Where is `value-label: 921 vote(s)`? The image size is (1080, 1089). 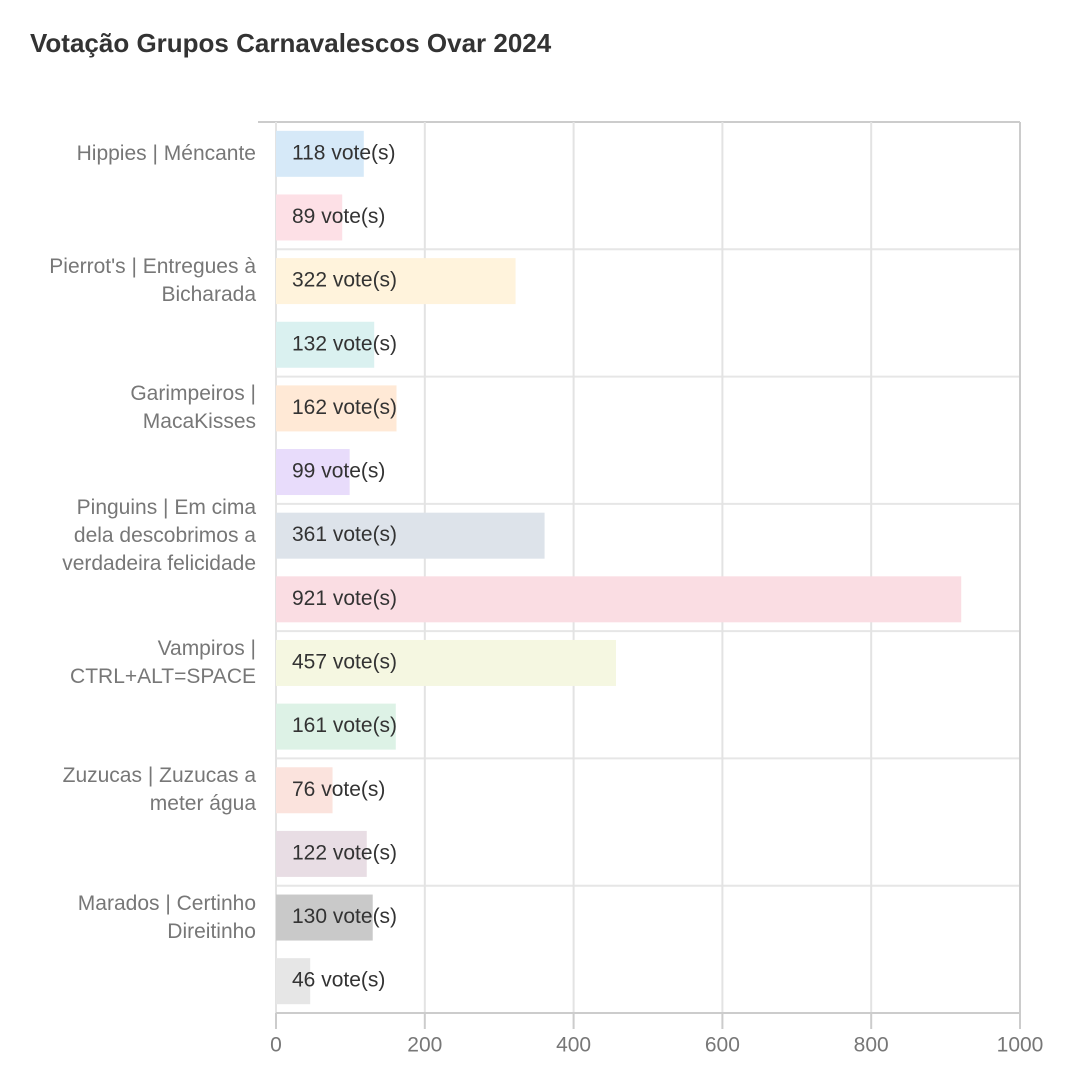
value-label: 921 vote(s) is located at coordinates (344, 598).